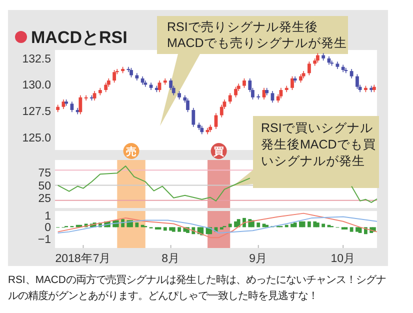  I want to click on annotation: RSIで売りシグナル発生後MACDでも売りシグナルが発生, so click(257, 35).